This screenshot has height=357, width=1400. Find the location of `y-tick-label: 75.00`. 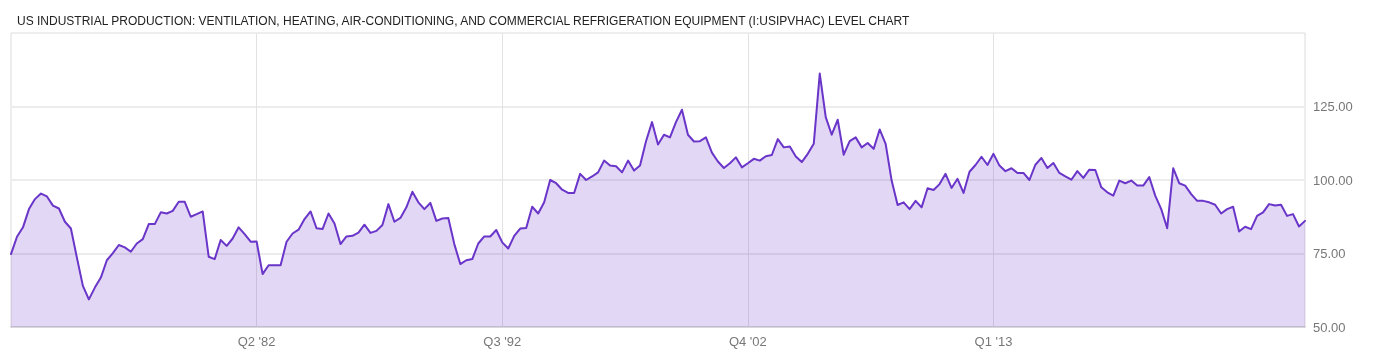

y-tick-label: 75.00 is located at coordinates (1329, 253).